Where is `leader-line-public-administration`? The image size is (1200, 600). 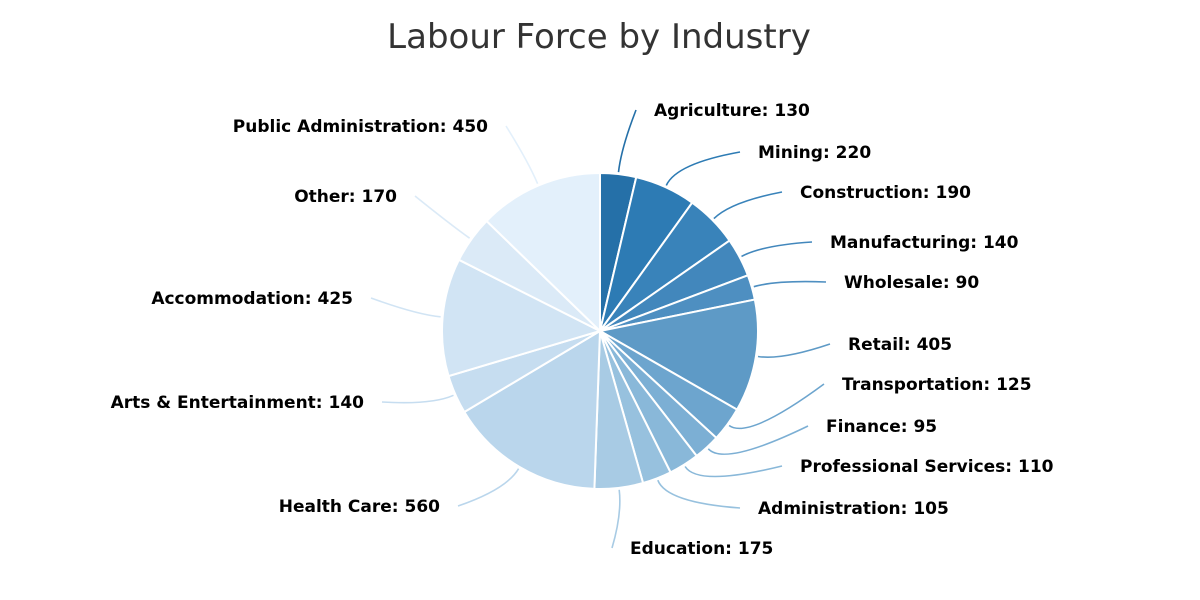
leader-line-public-administration is located at coordinates (522, 155).